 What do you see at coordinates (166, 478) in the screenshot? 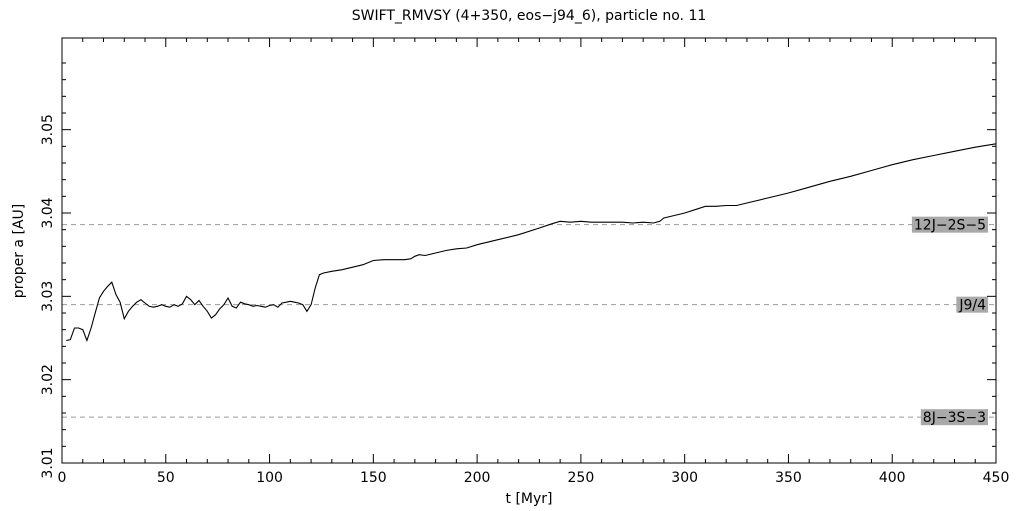
I see `x-tick-label: 50` at bounding box center [166, 478].